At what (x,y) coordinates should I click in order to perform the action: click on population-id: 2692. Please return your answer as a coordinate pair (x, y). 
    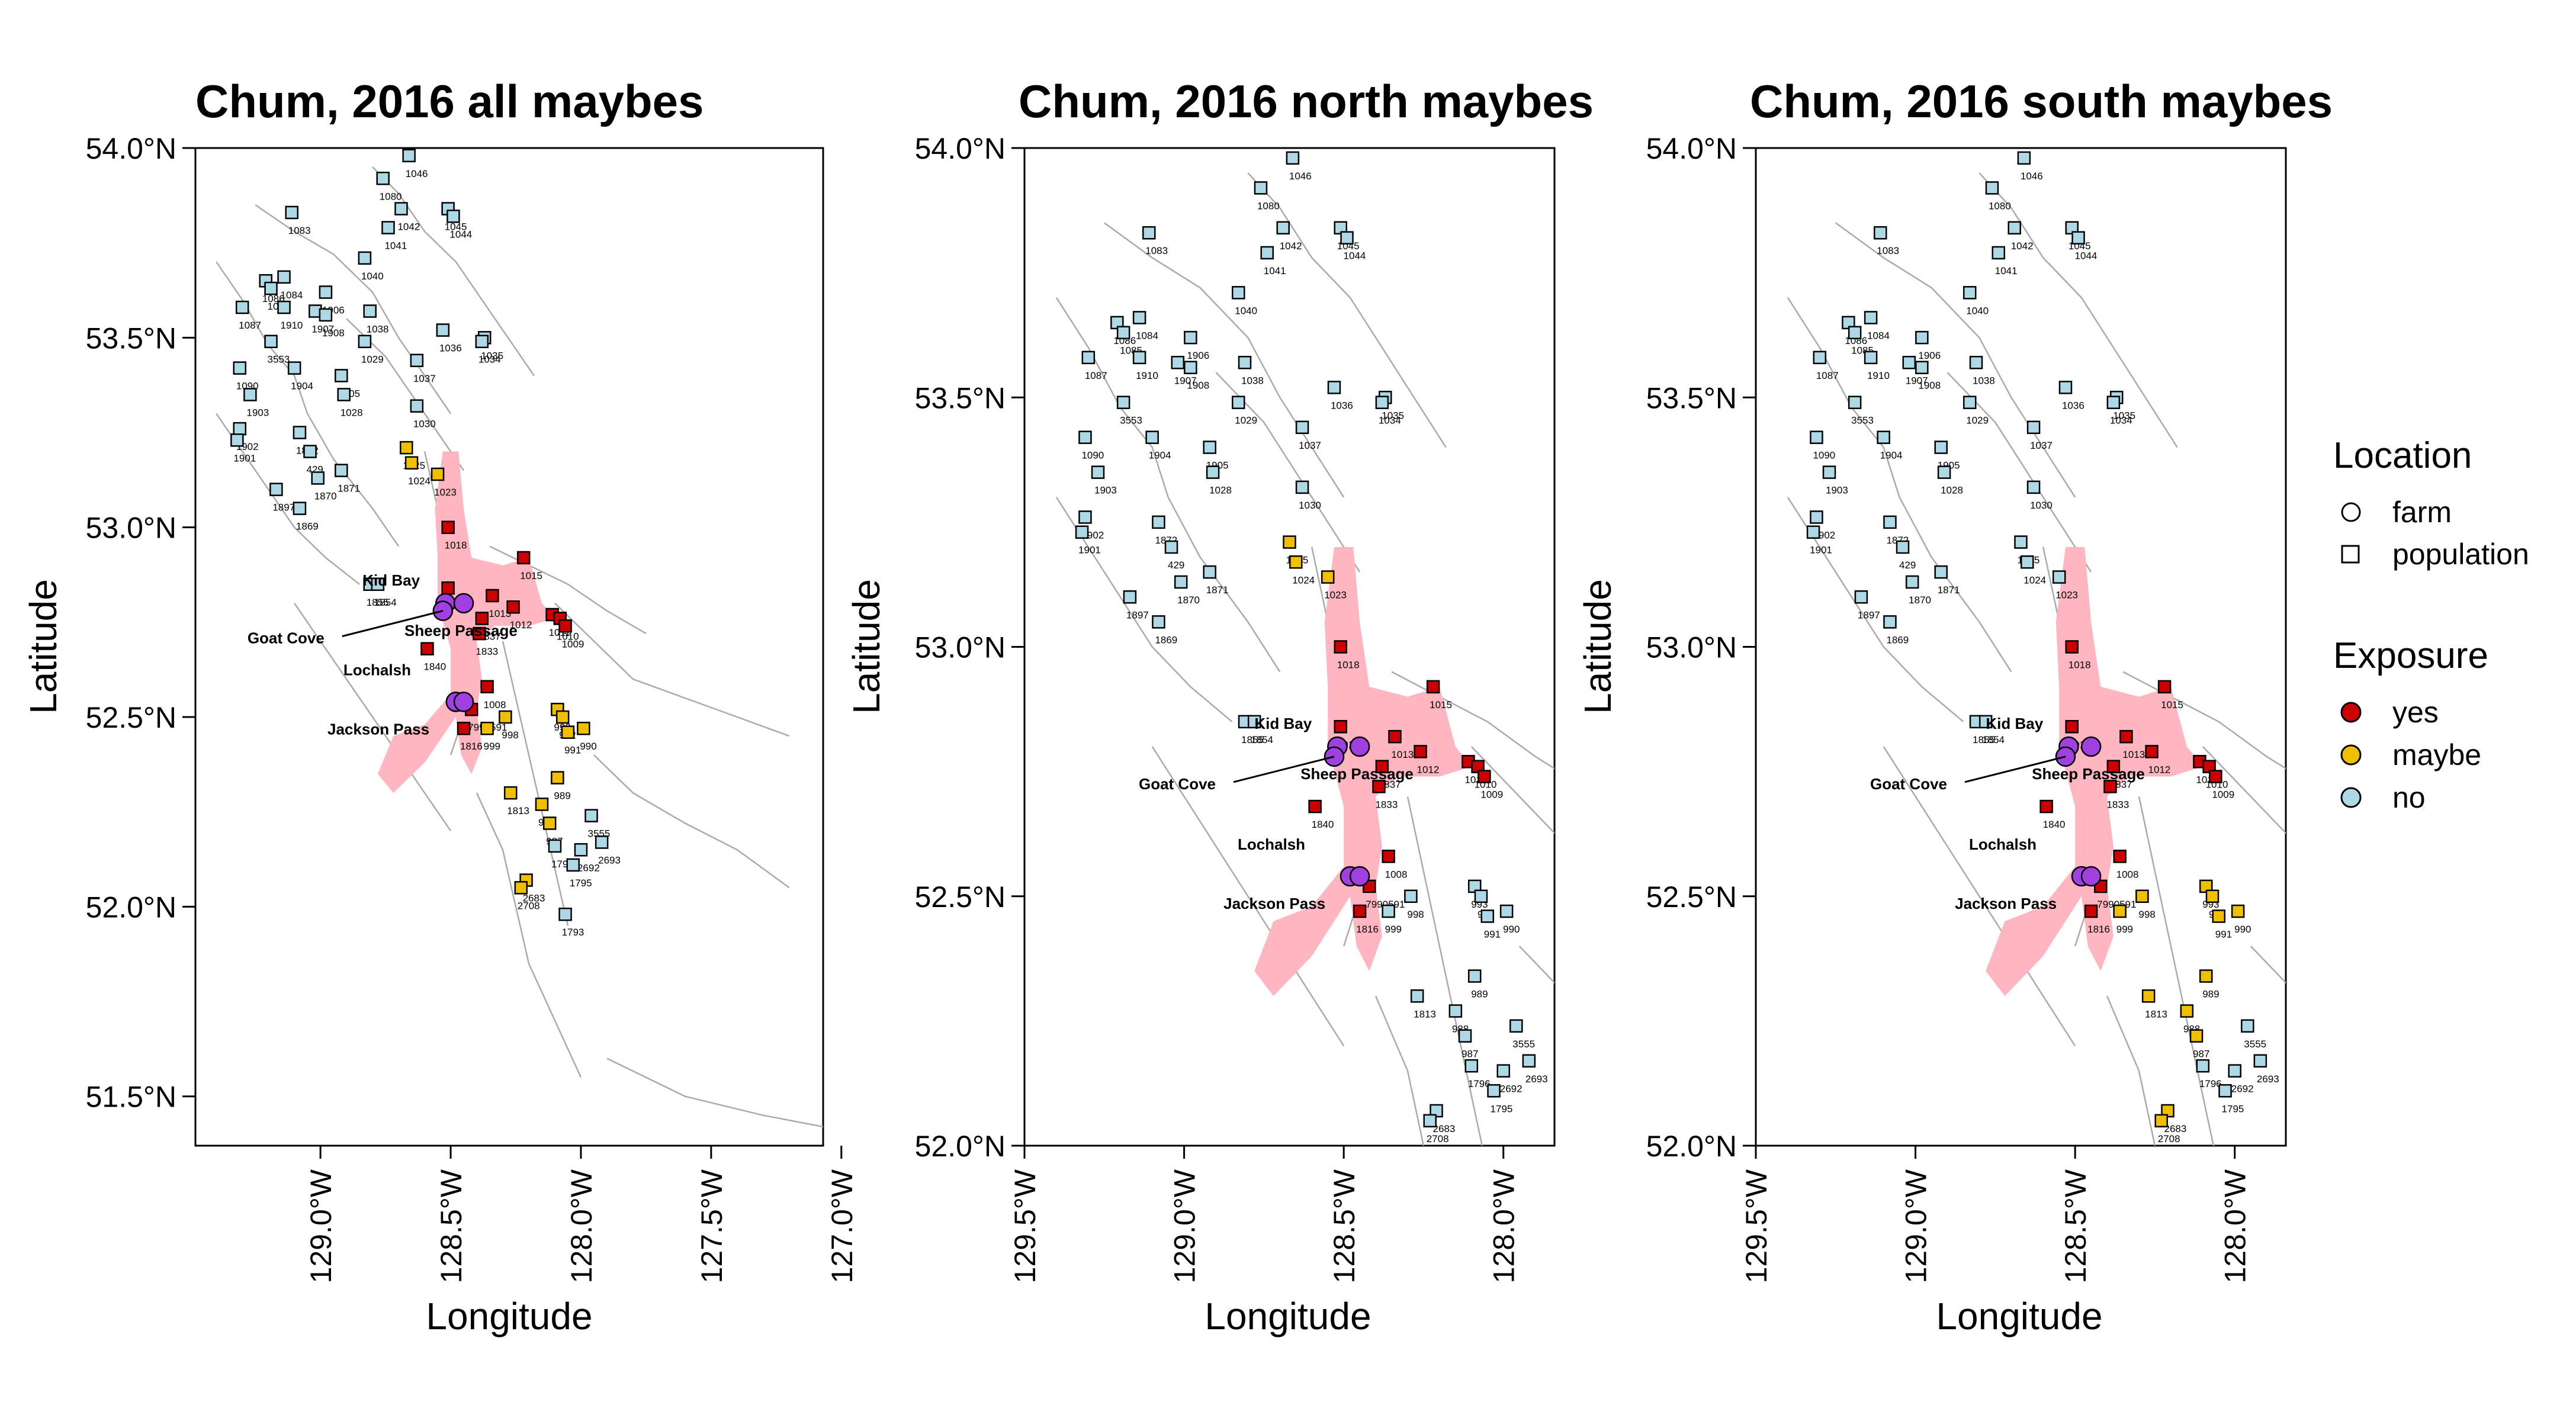
    Looking at the image, I should click on (2242, 1089).